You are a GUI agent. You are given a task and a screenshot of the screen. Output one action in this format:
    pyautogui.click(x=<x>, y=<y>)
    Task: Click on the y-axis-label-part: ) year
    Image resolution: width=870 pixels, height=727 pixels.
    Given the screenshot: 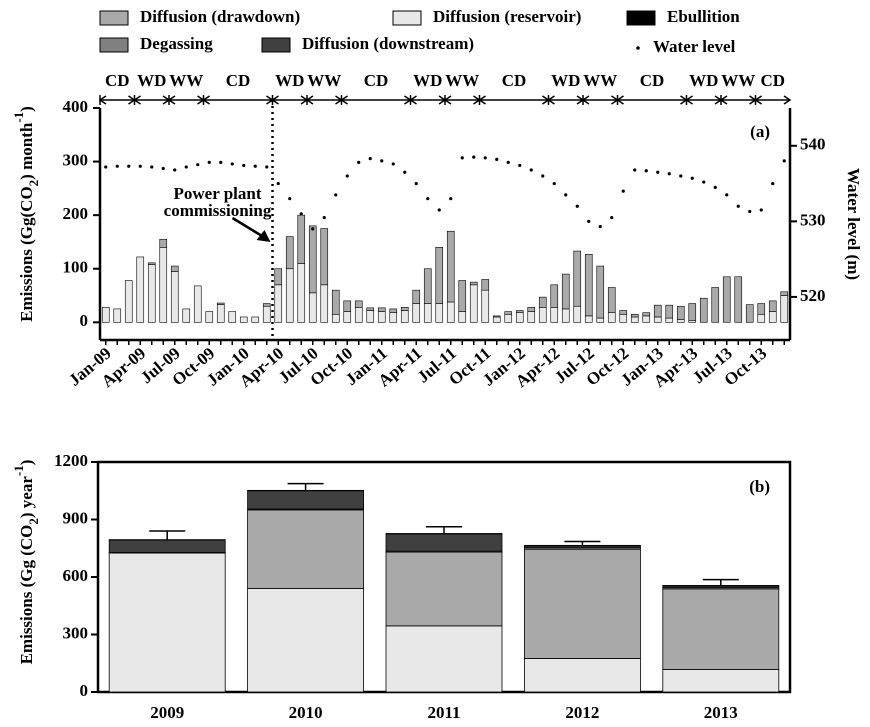 What is the action you would take?
    pyautogui.click(x=26, y=497)
    